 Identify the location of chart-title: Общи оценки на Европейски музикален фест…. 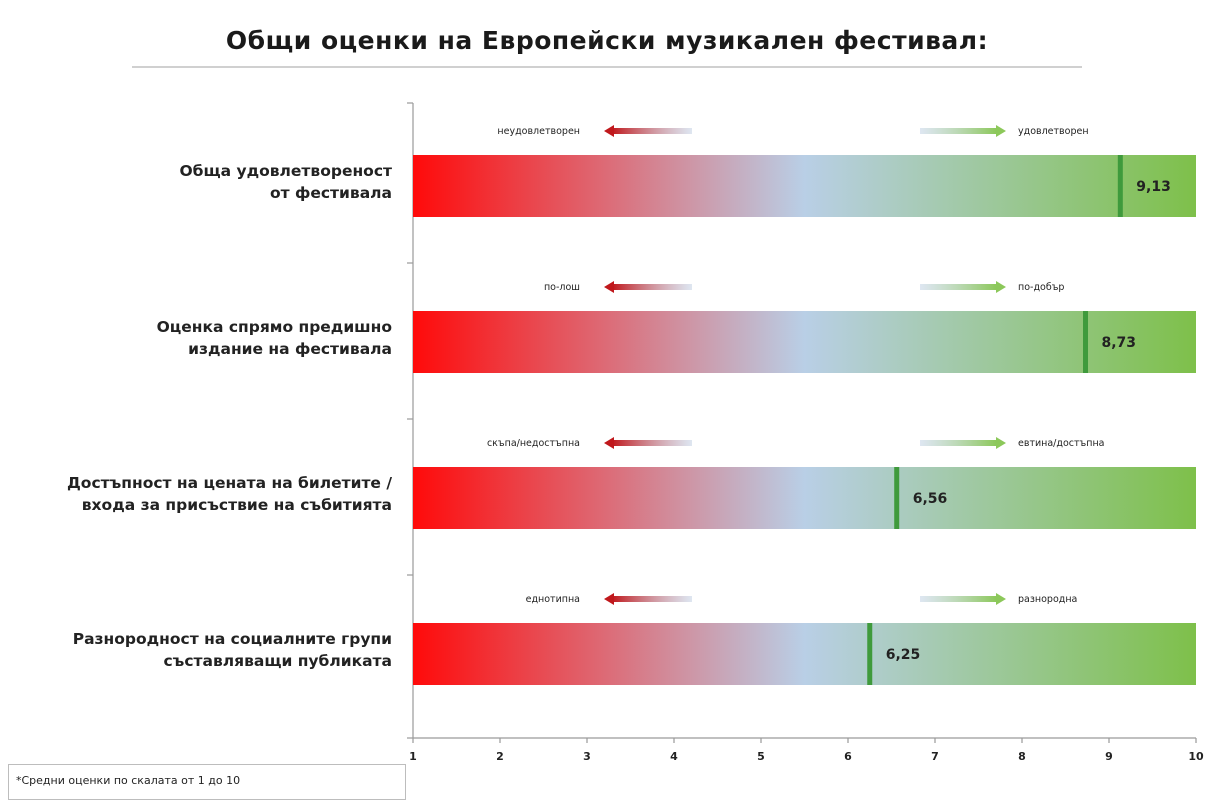
(607, 40).